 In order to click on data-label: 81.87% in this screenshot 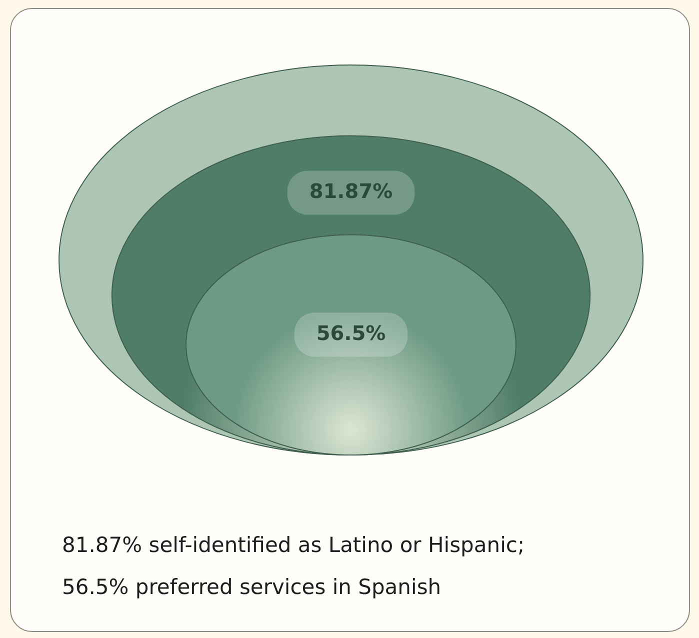, I will do `click(351, 190)`.